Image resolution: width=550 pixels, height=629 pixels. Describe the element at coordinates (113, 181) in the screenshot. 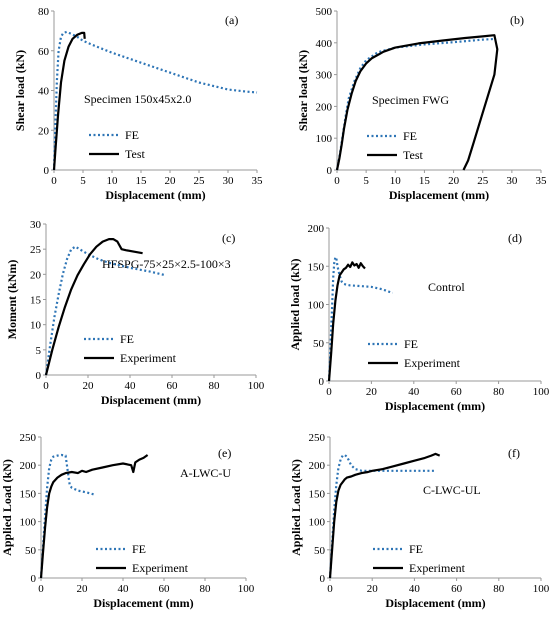

I see `x-tick-label: 10` at that location.